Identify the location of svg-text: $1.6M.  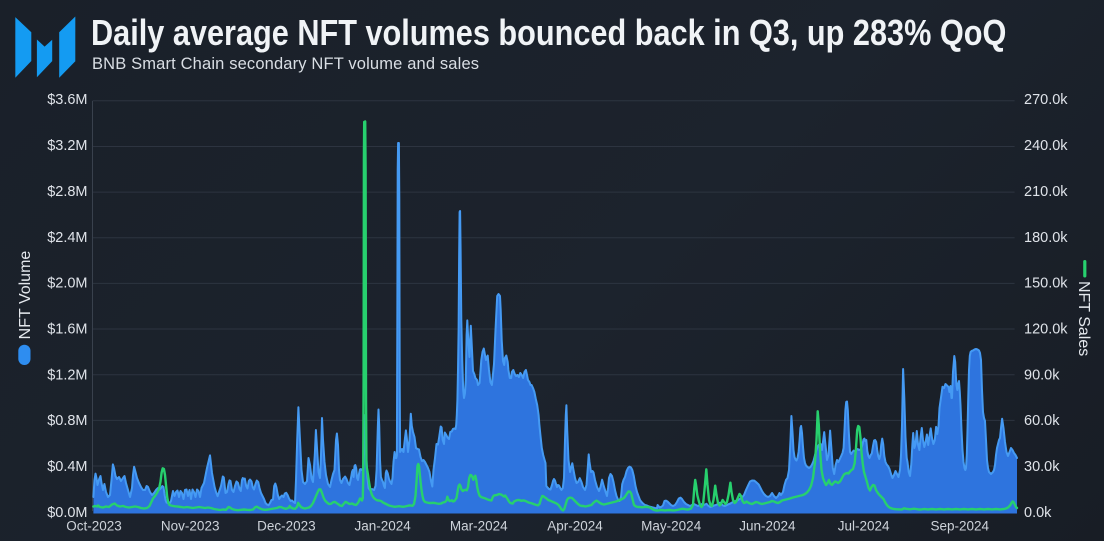
(67, 329).